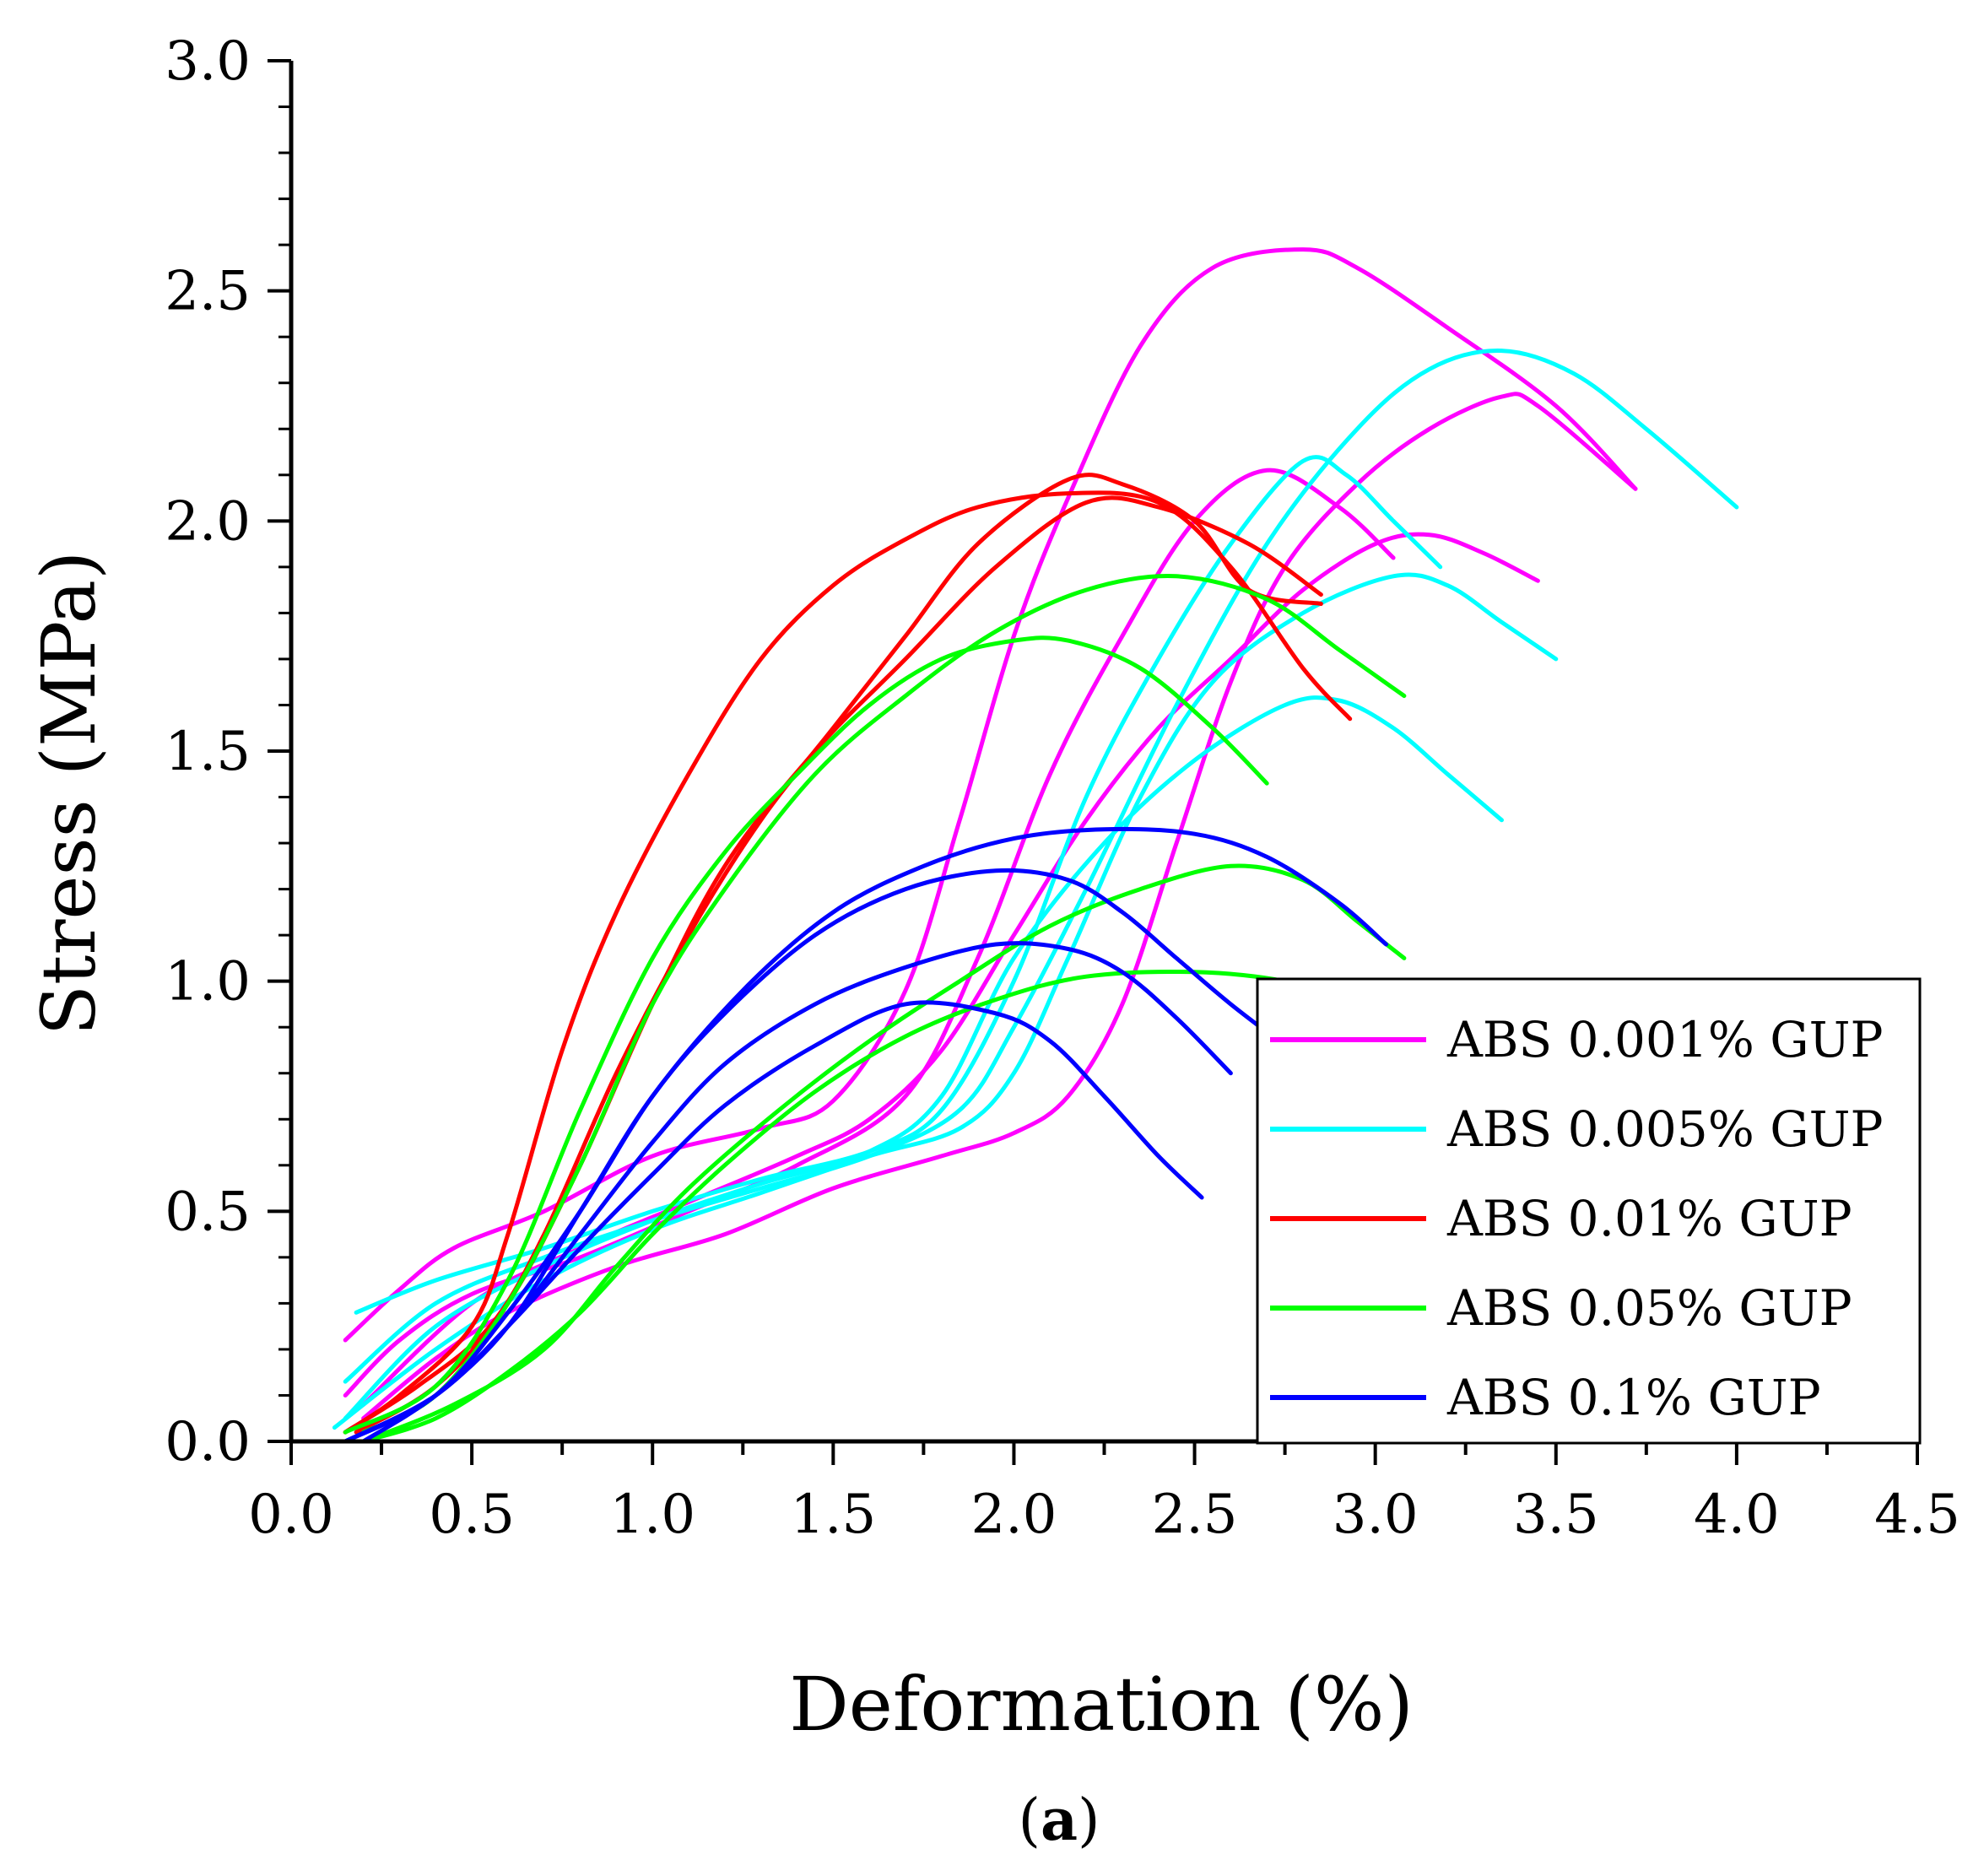  Describe the element at coordinates (1101, 1704) in the screenshot. I see `x-axis-title: Deformation (%)` at that location.